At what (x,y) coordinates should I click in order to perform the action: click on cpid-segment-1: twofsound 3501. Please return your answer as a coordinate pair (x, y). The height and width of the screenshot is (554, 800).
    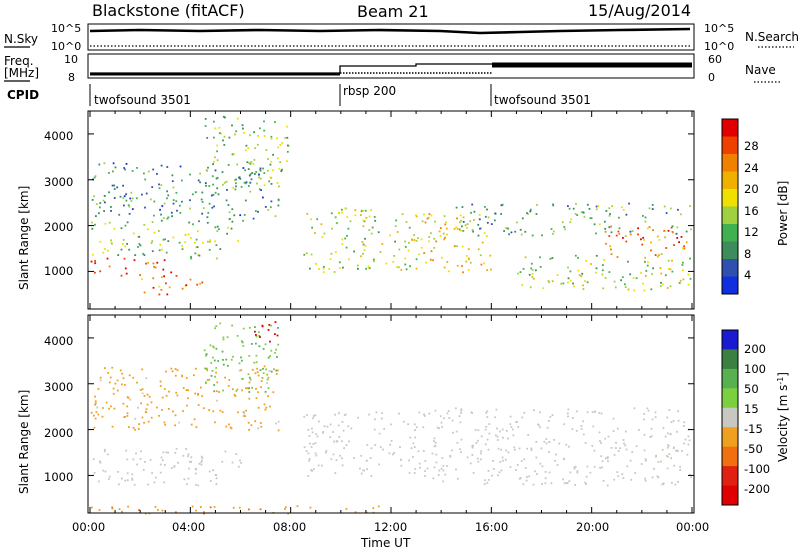
    Looking at the image, I should click on (142, 100).